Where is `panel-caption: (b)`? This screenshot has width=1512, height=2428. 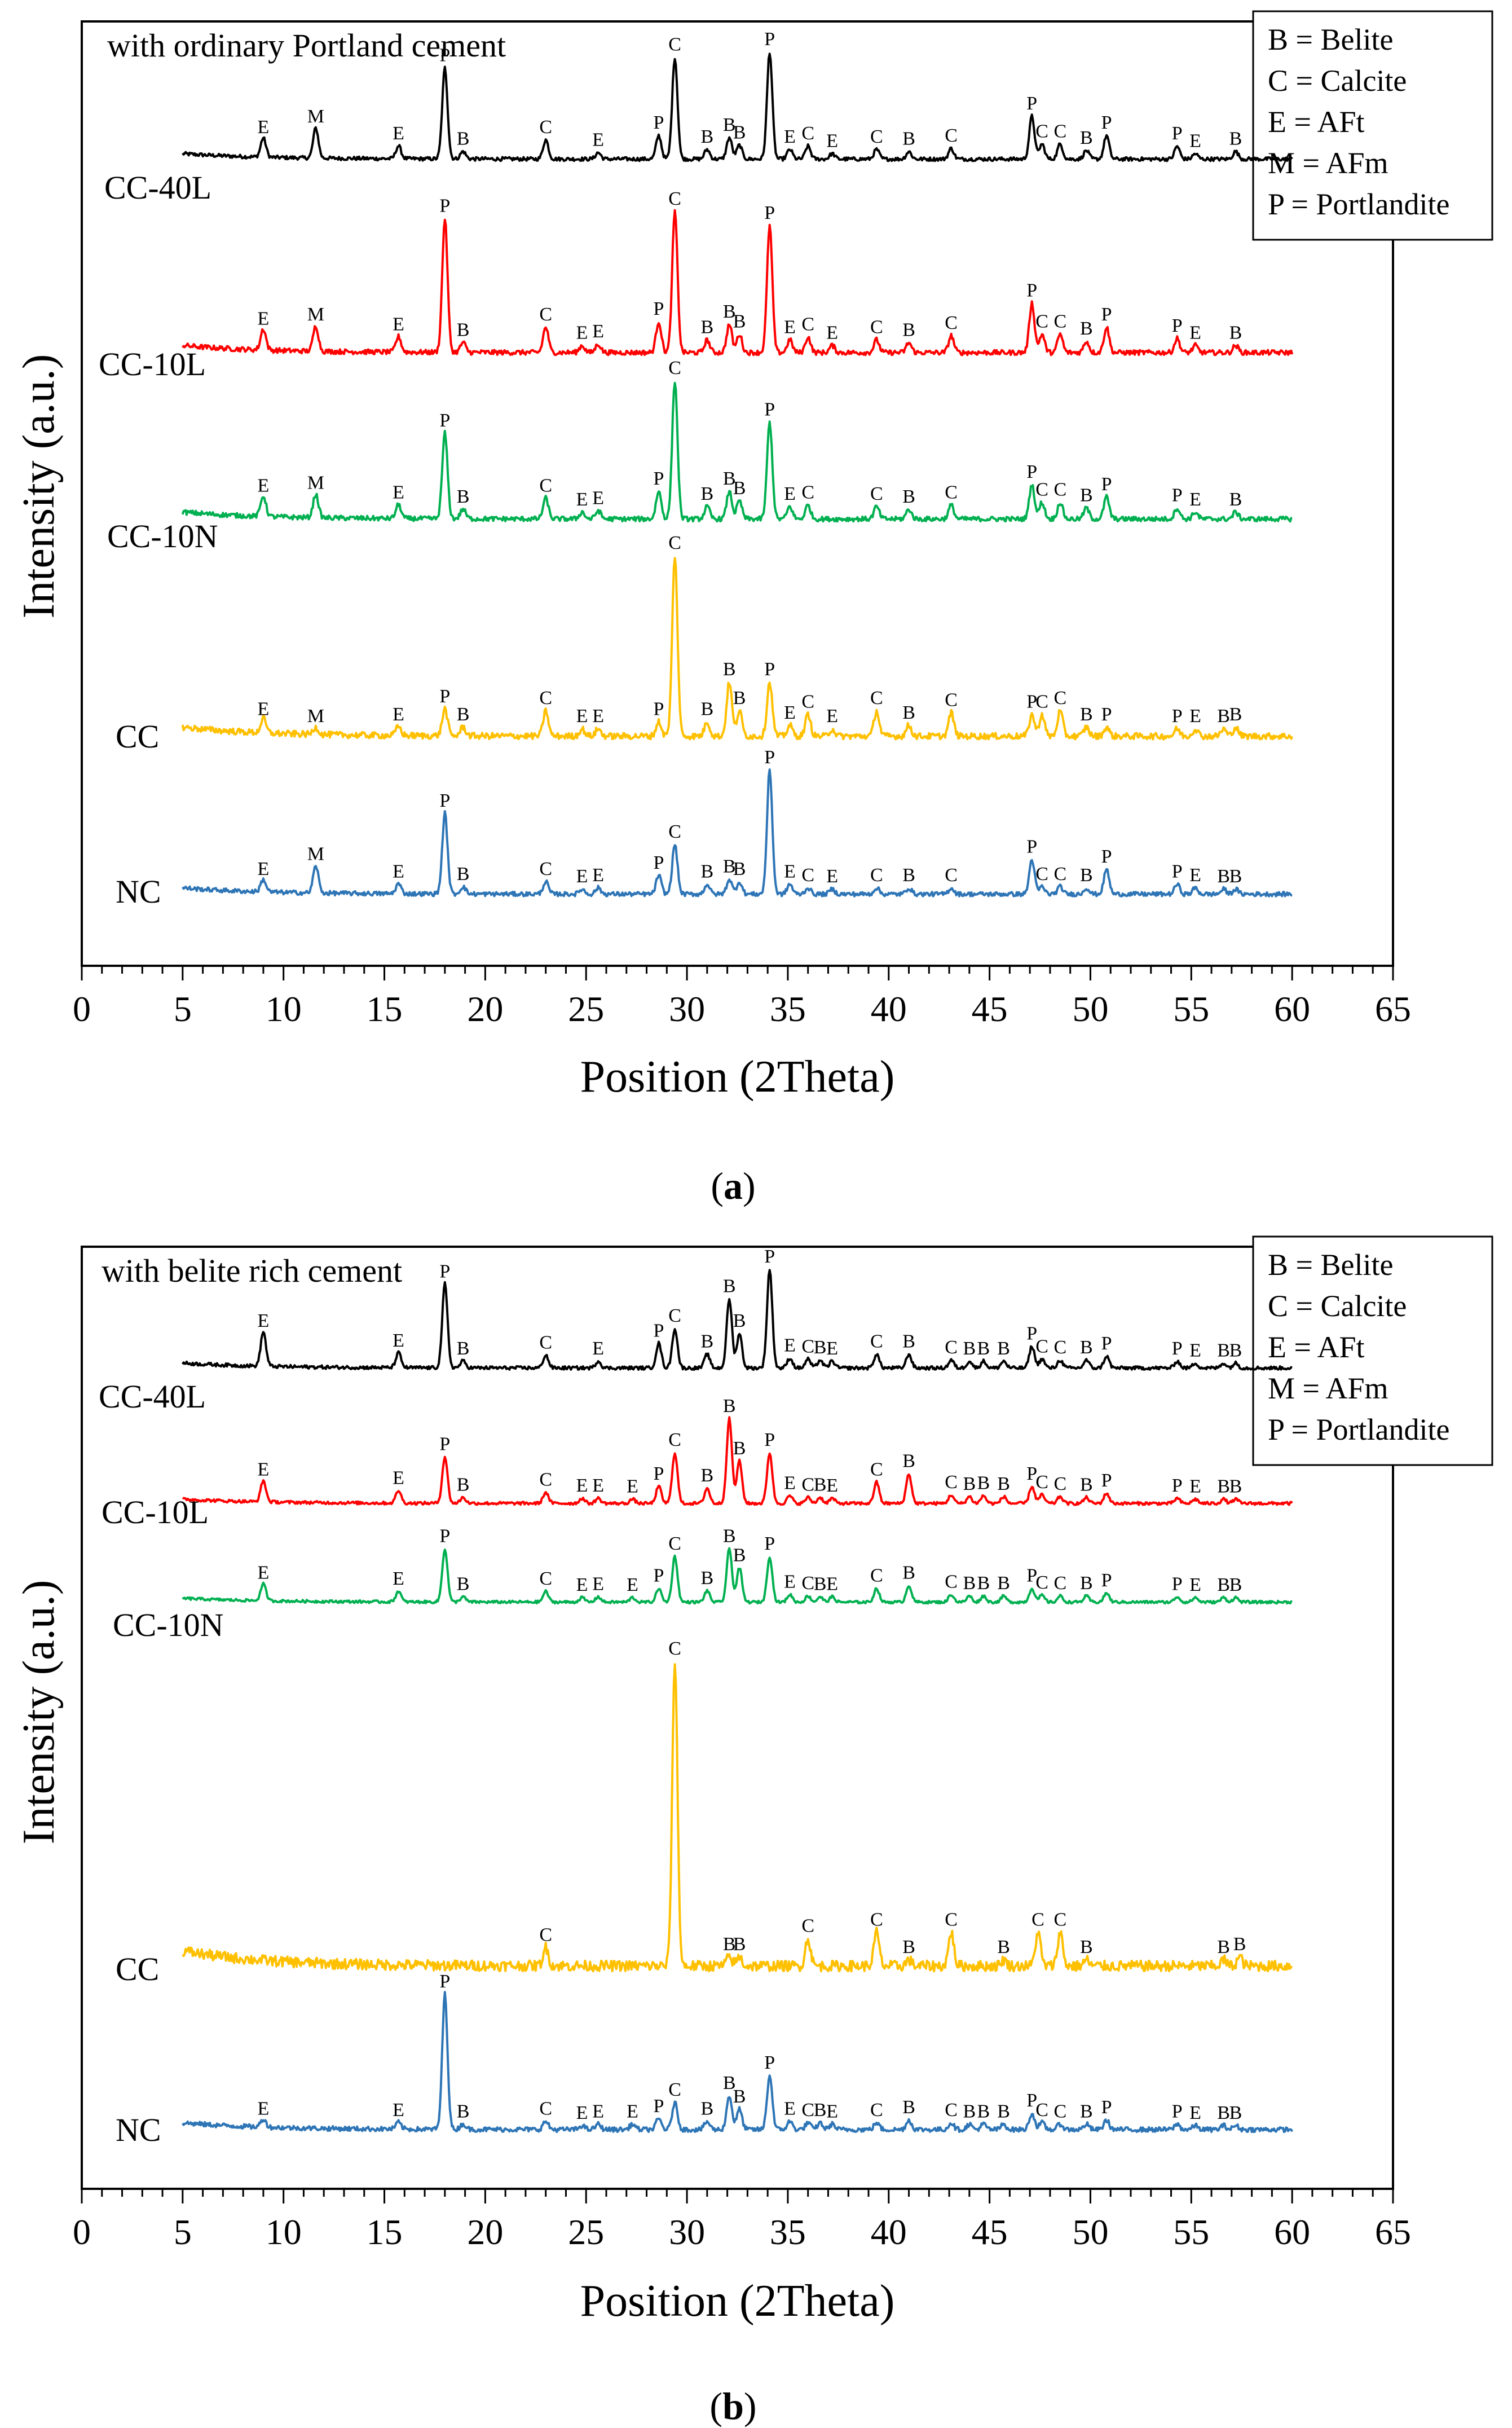
panel-caption: (b) is located at coordinates (732, 2406).